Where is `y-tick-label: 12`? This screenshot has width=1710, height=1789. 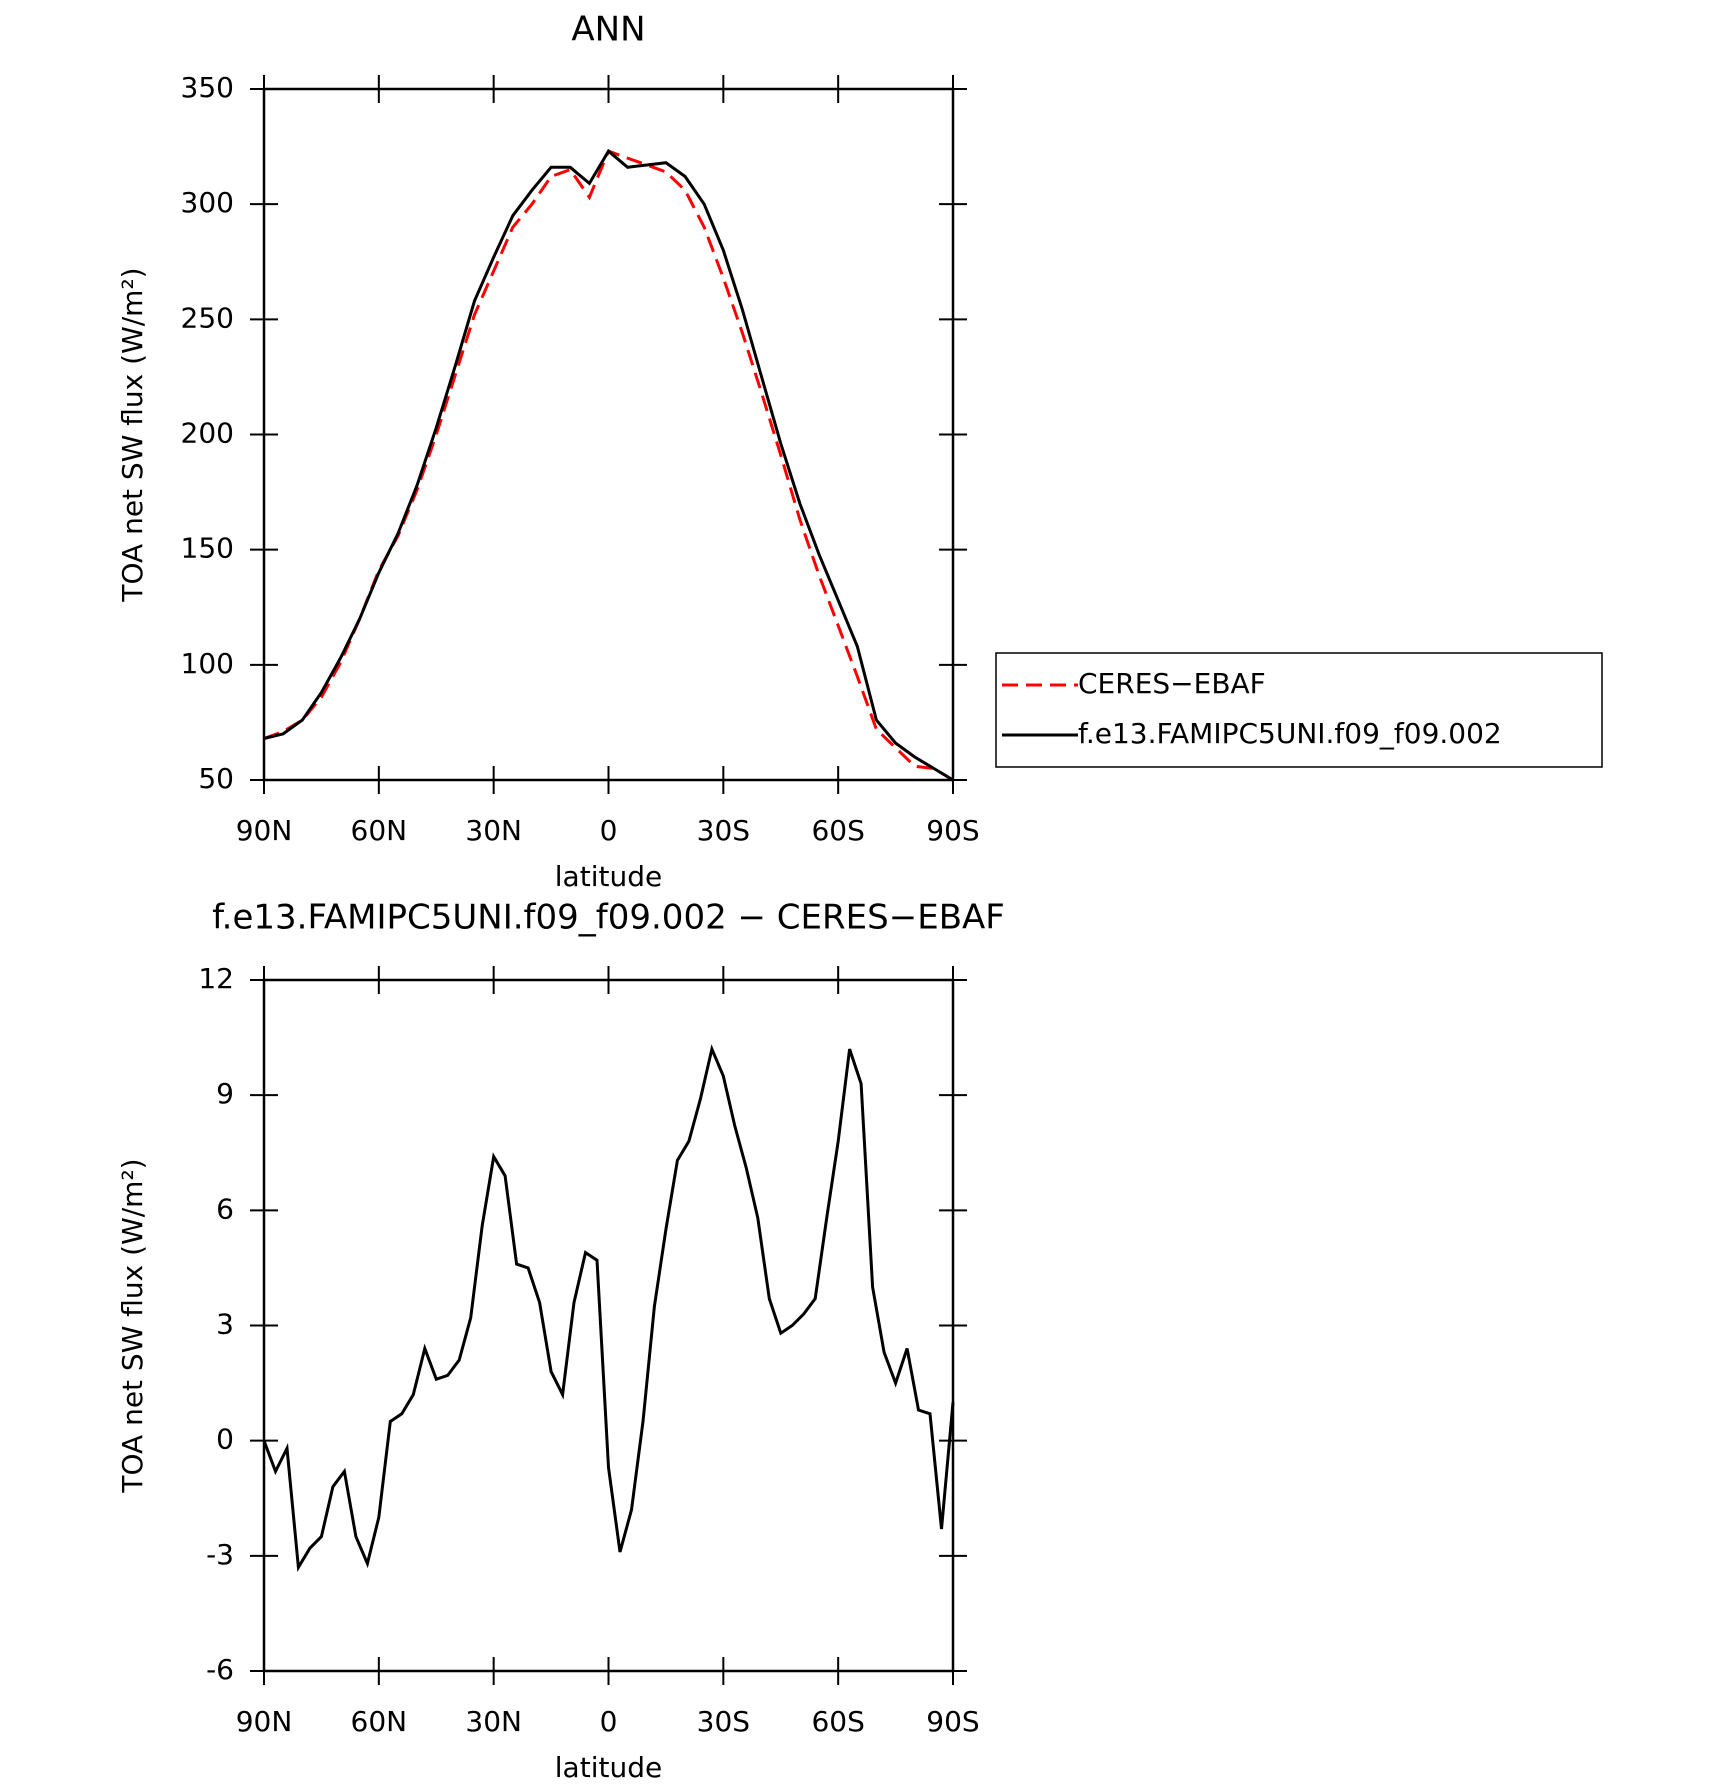
y-tick-label: 12 is located at coordinates (216, 978).